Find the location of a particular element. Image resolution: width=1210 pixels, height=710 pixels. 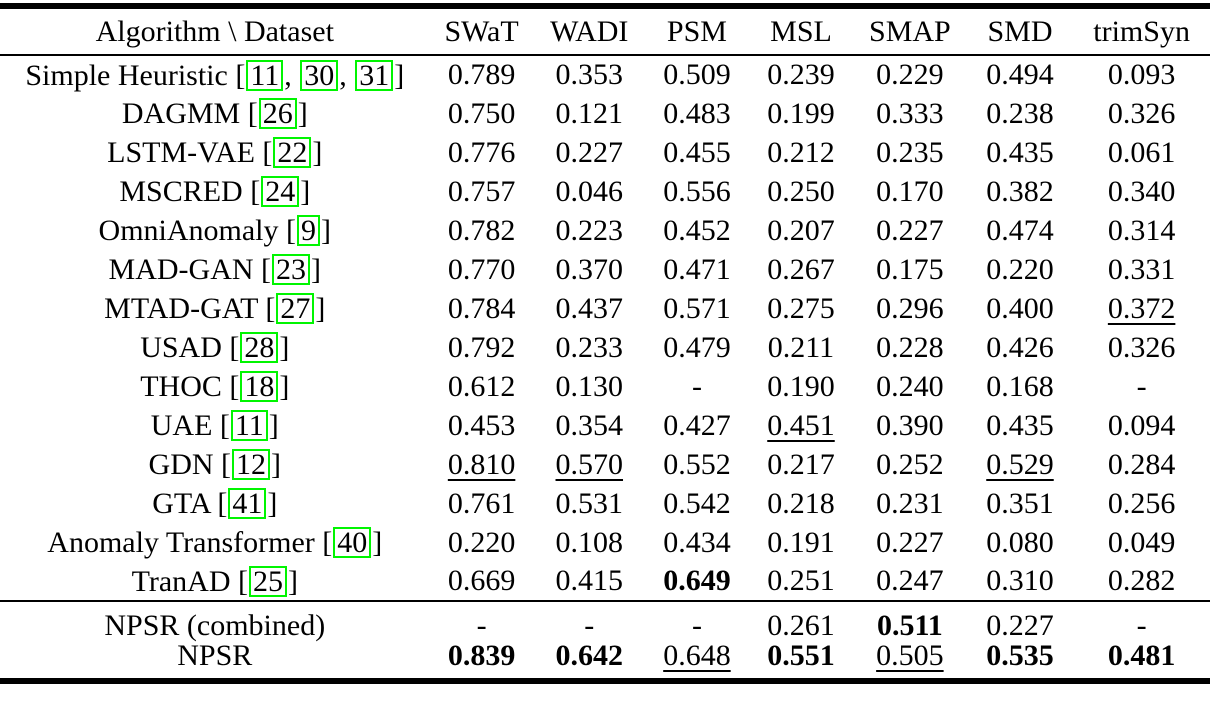

metric-value-cell: 0.247 is located at coordinates (910, 580).